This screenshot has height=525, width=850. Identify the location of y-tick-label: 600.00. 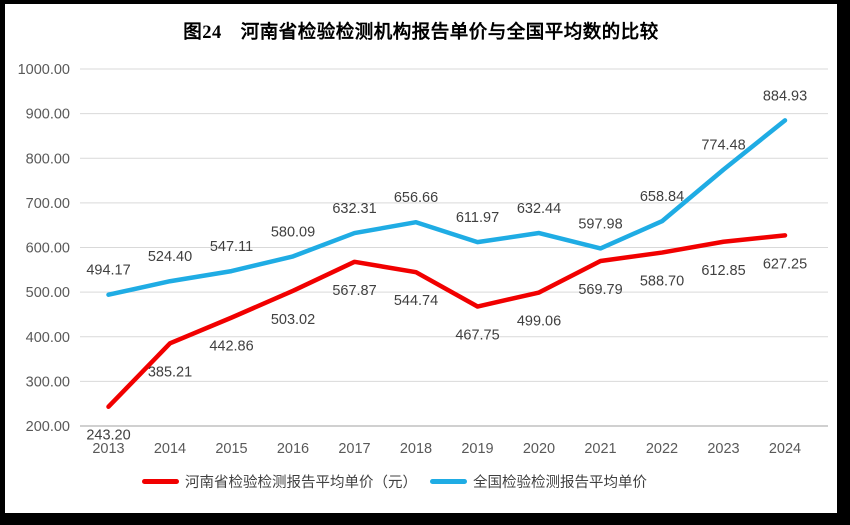
(48, 249).